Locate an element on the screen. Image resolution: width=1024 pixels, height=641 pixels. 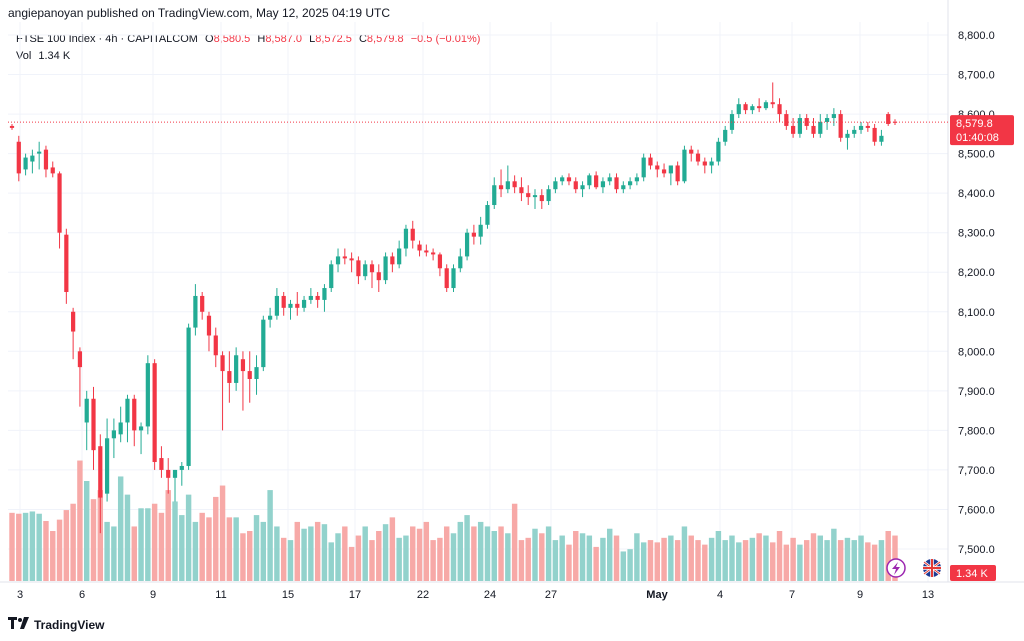
y-tick-label: 8,400.0 is located at coordinates (976, 194).